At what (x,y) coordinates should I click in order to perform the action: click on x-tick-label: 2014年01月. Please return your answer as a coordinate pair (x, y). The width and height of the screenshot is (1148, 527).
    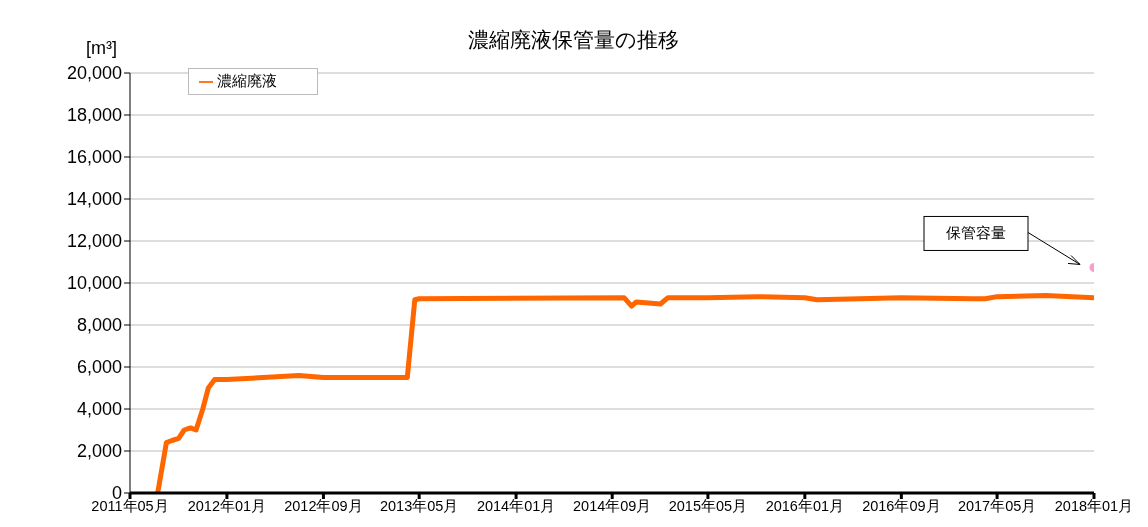
    Looking at the image, I should click on (516, 506).